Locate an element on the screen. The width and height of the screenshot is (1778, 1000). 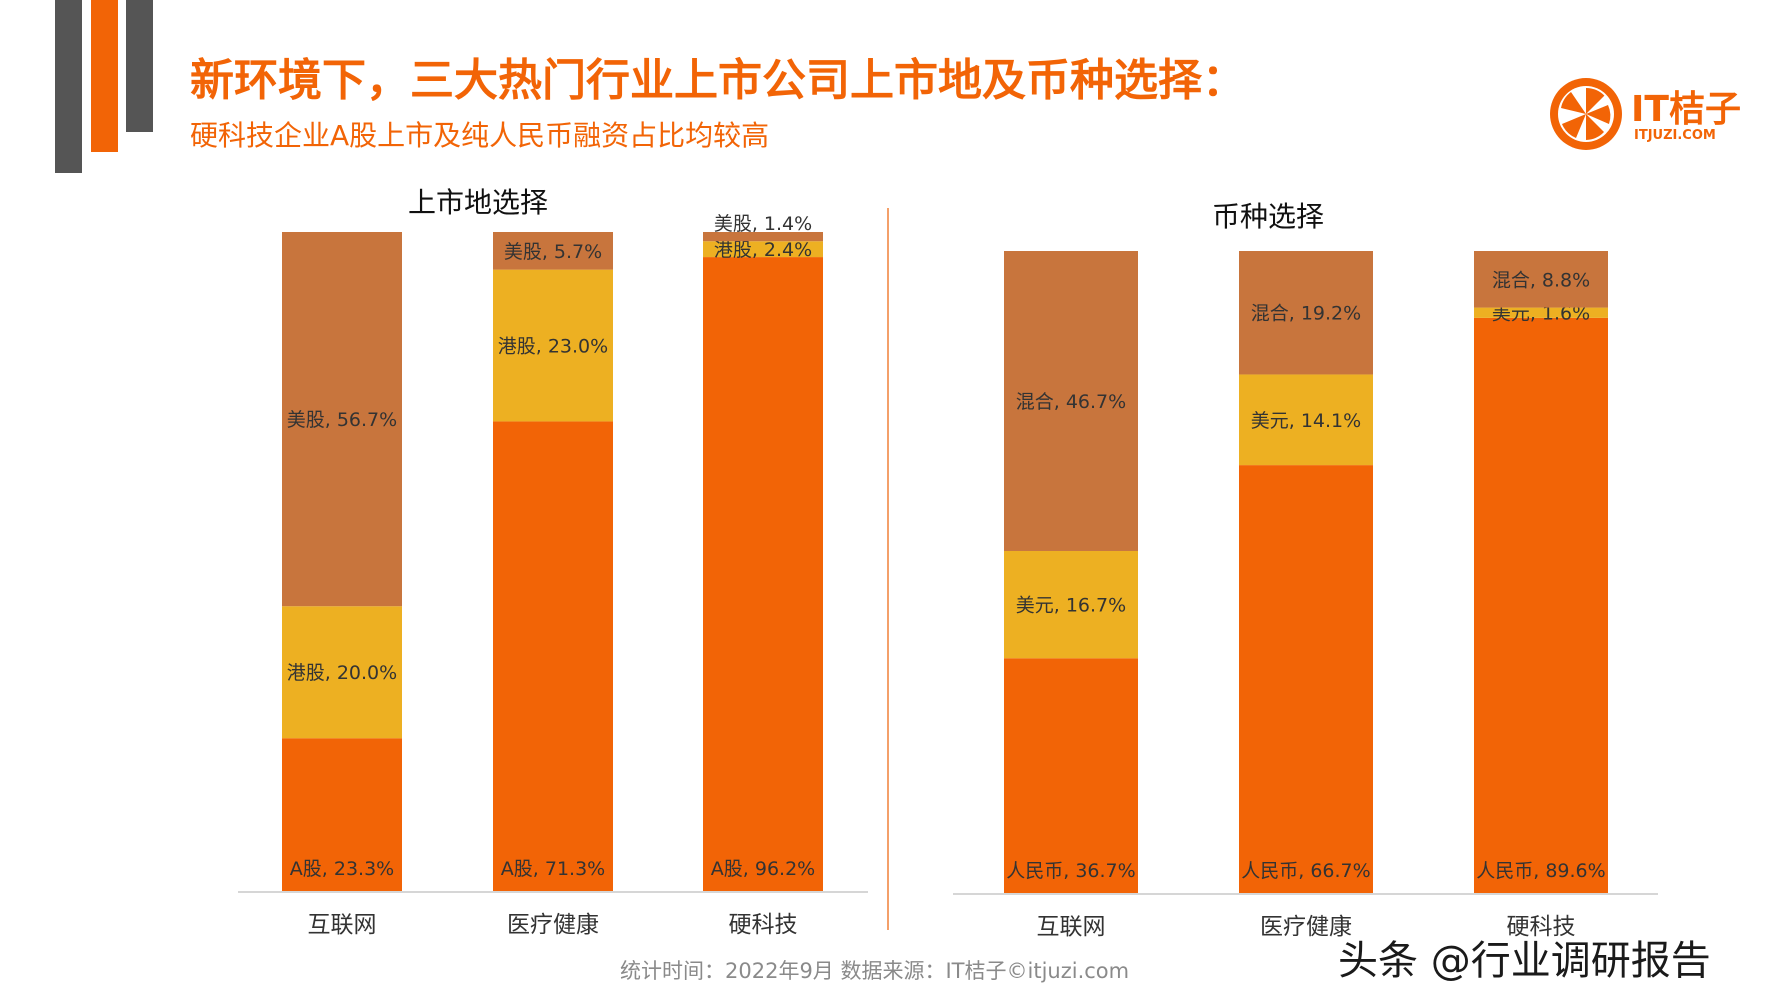
data-label: 人民币, 66.7% is located at coordinates (1305, 871).